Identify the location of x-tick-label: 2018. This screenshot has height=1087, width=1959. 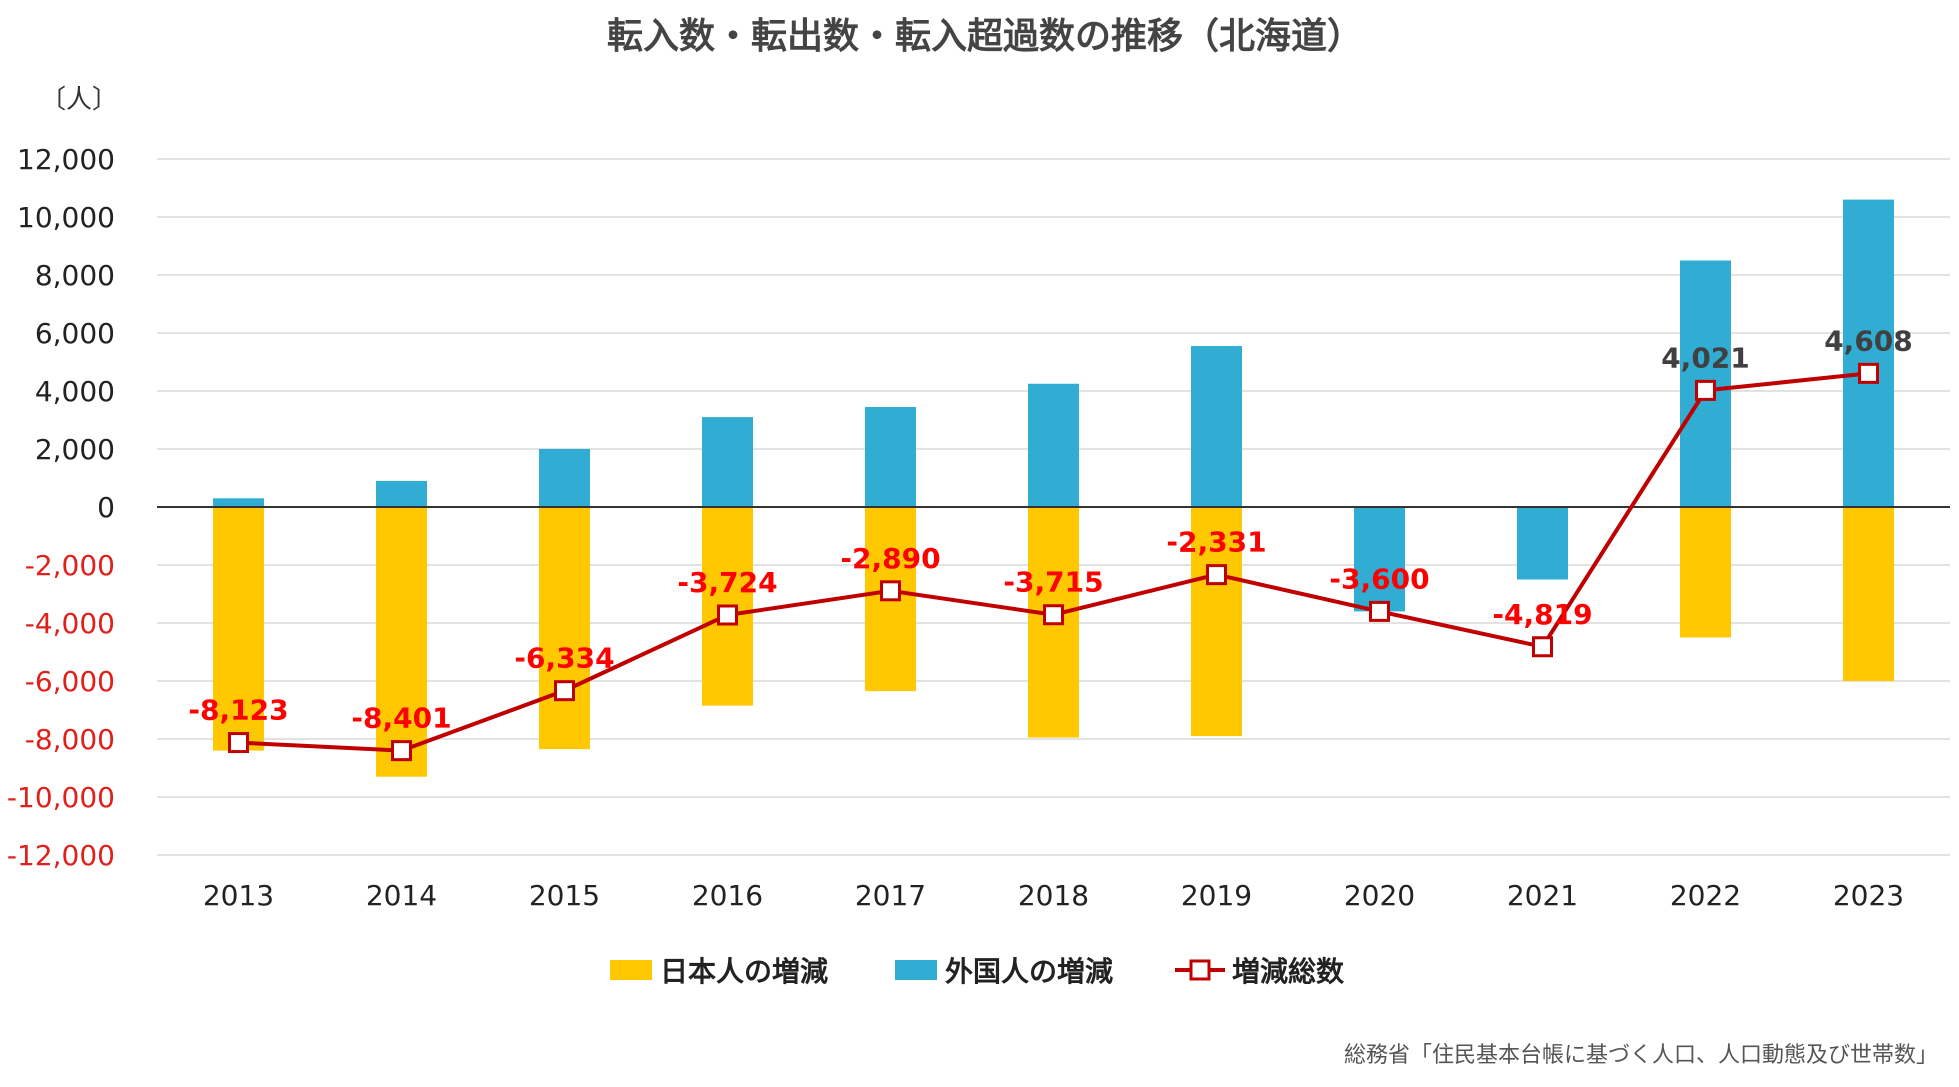
(1053, 895).